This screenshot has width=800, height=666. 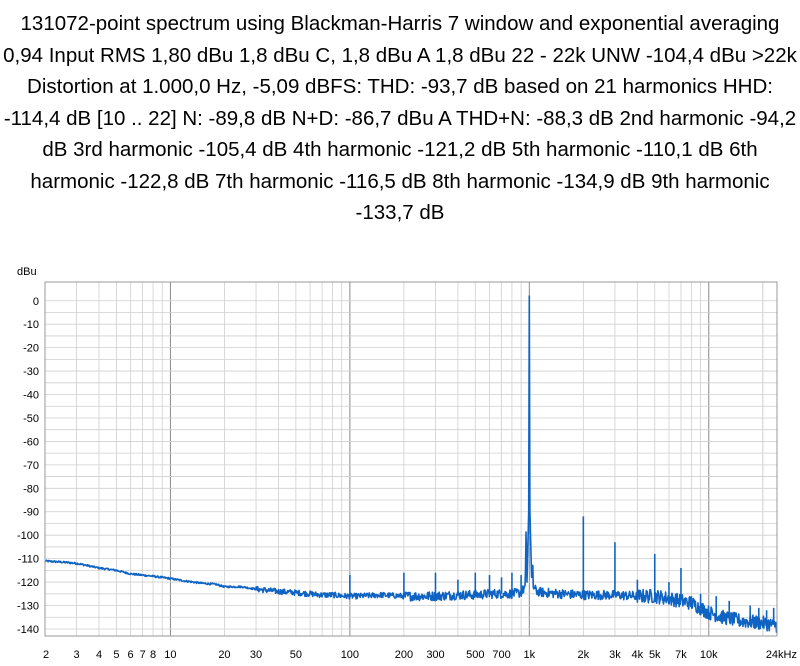 I want to click on x-tick-label: 4k, so click(x=638, y=655).